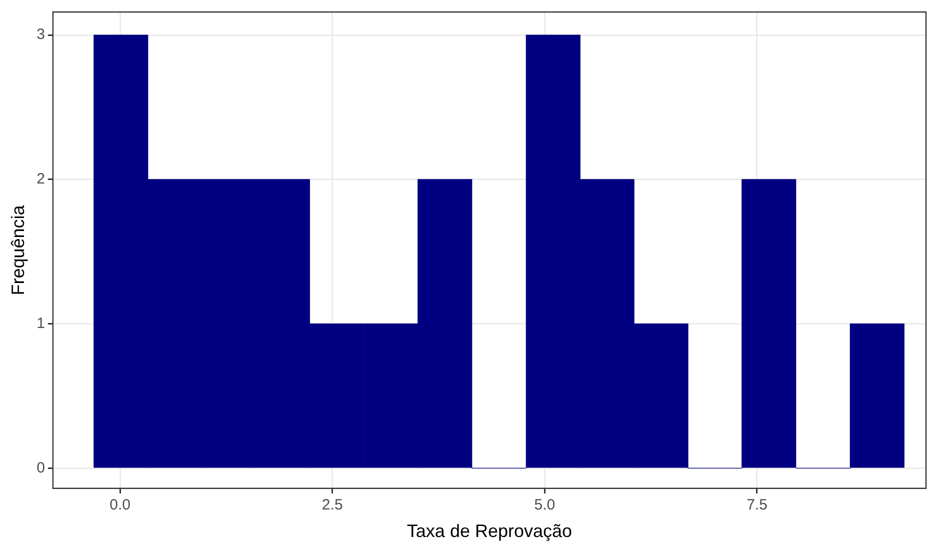 This screenshot has width=934, height=549. Describe the element at coordinates (40, 323) in the screenshot. I see `y-tick-label: 1` at that location.